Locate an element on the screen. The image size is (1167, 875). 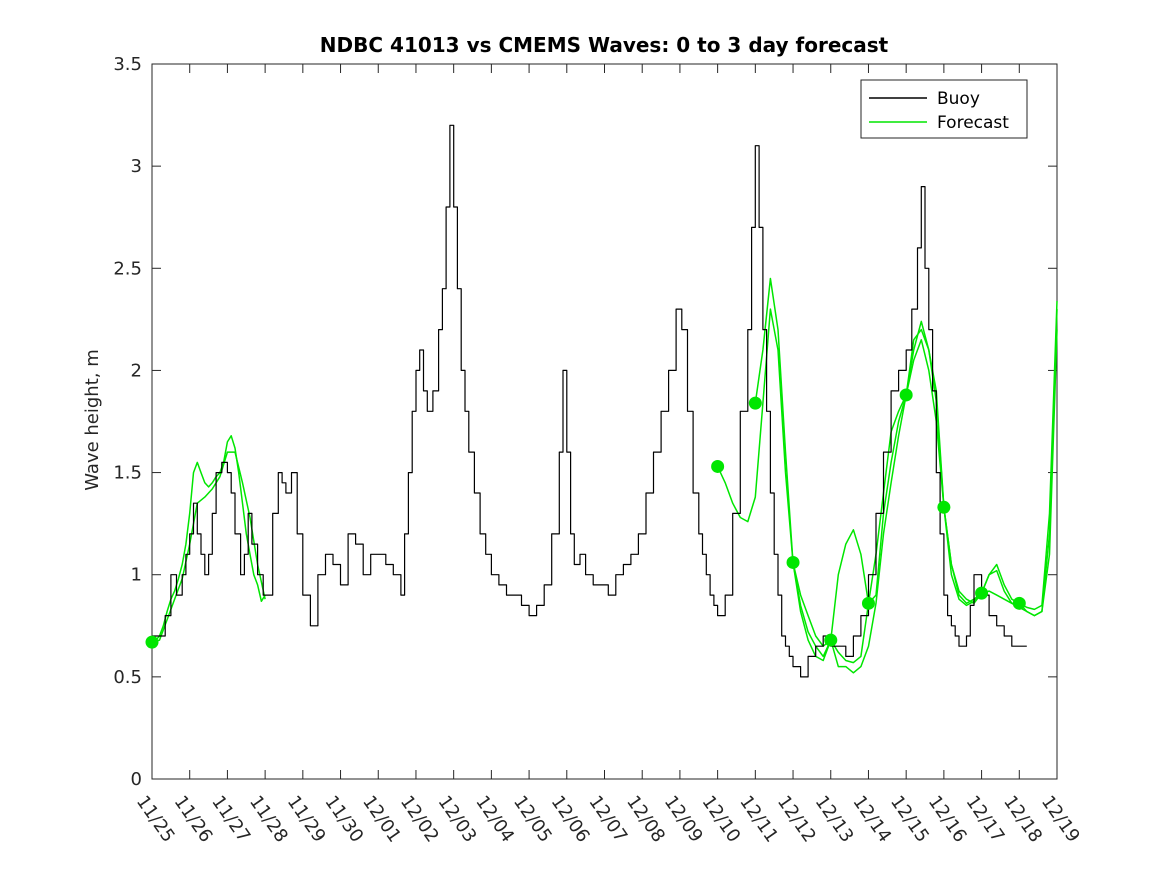
x-tick-label: 12/16 is located at coordinates (947, 819).